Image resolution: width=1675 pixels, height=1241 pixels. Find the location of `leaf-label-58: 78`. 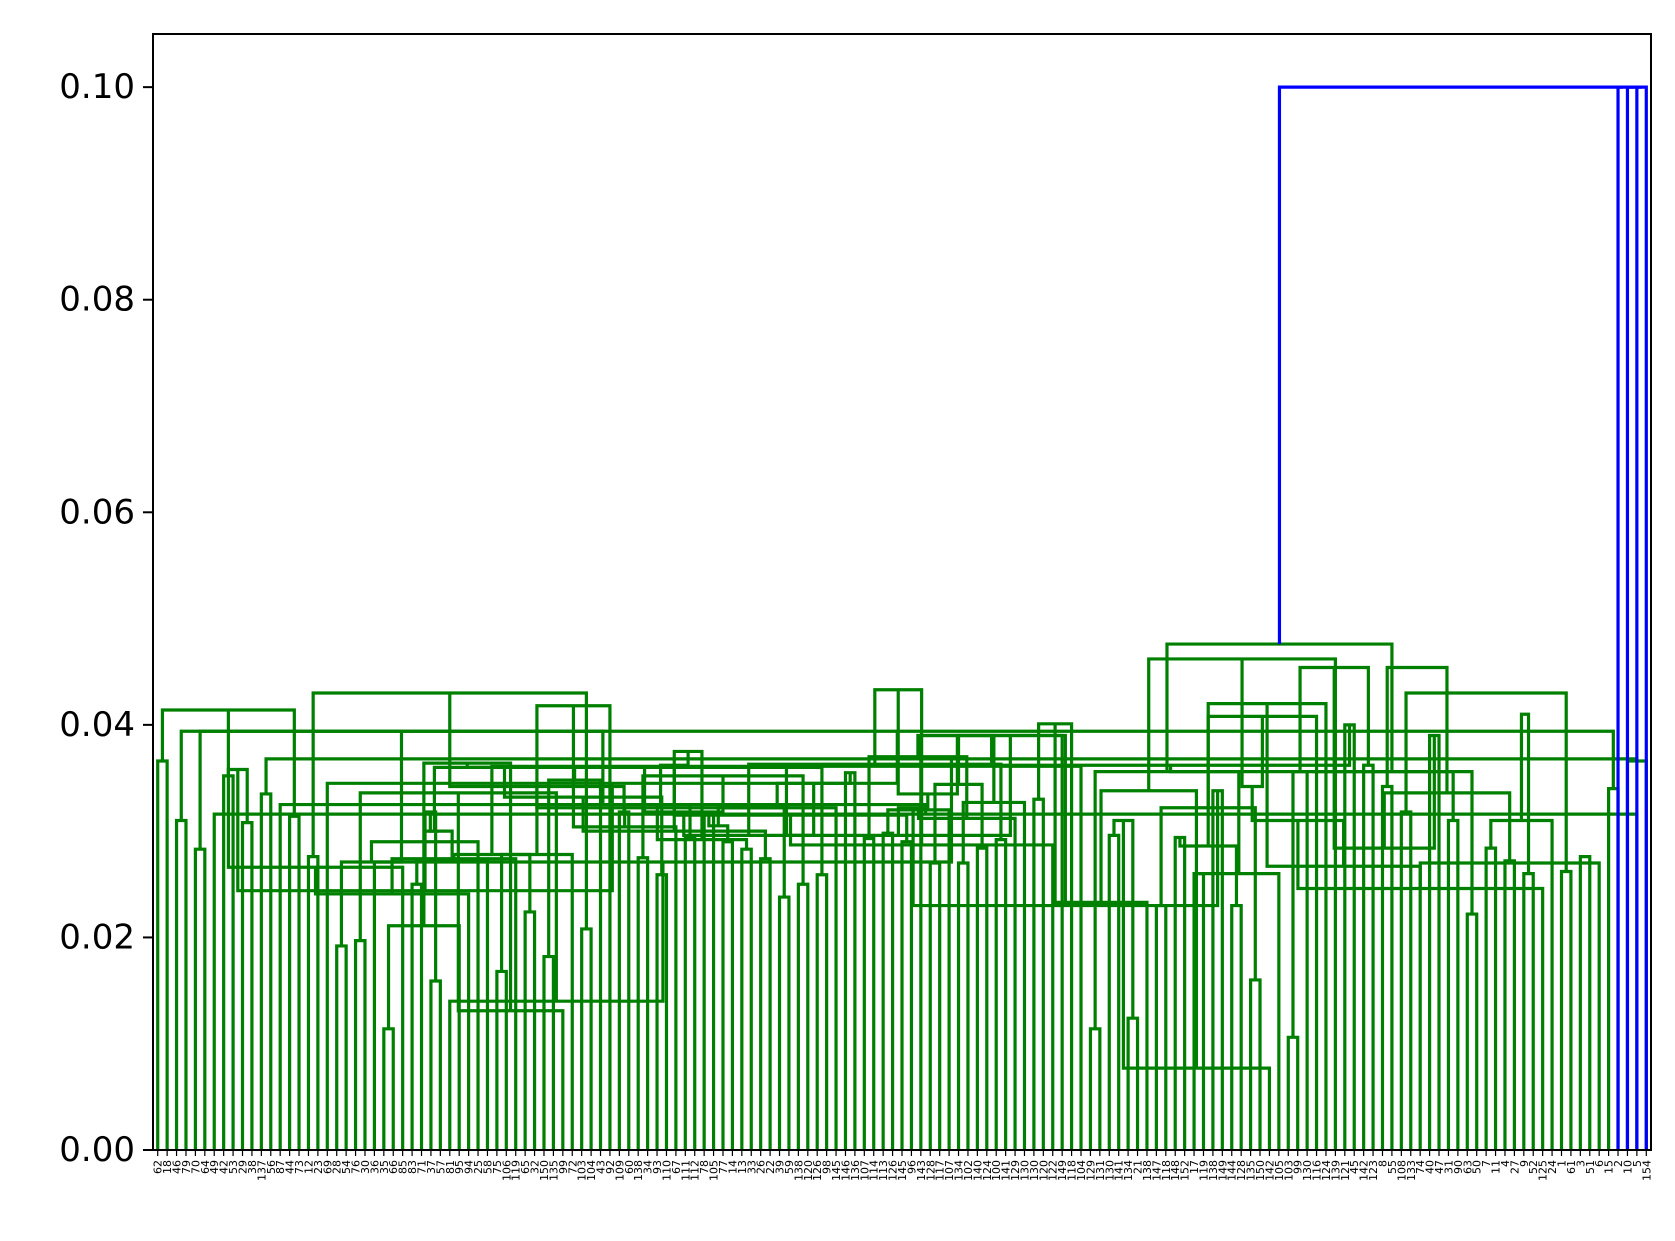

leaf-label-58: 78 is located at coordinates (704, 1167).